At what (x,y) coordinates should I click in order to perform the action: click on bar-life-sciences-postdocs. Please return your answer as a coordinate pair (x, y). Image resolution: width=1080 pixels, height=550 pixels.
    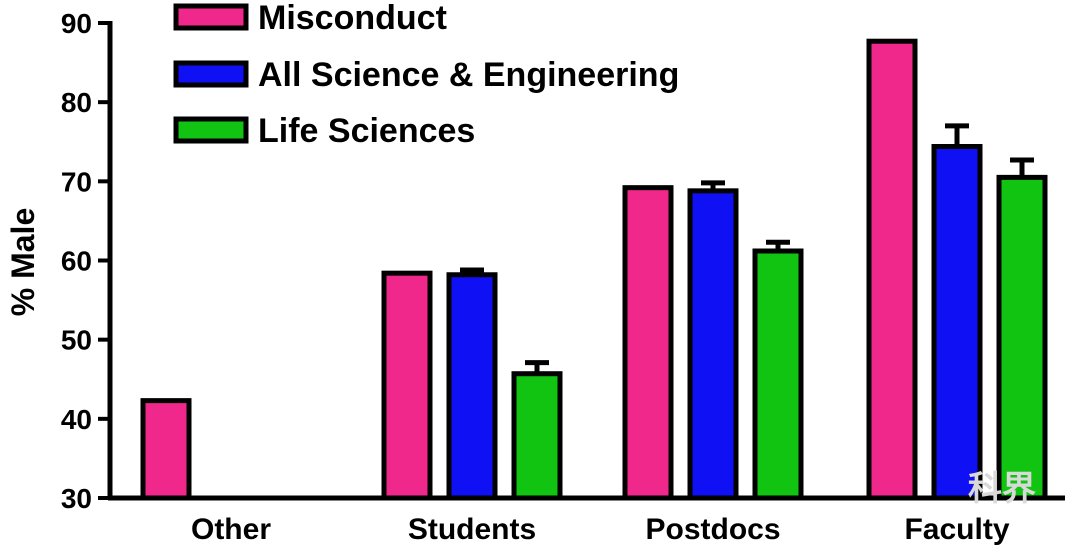
    Looking at the image, I should click on (778, 374).